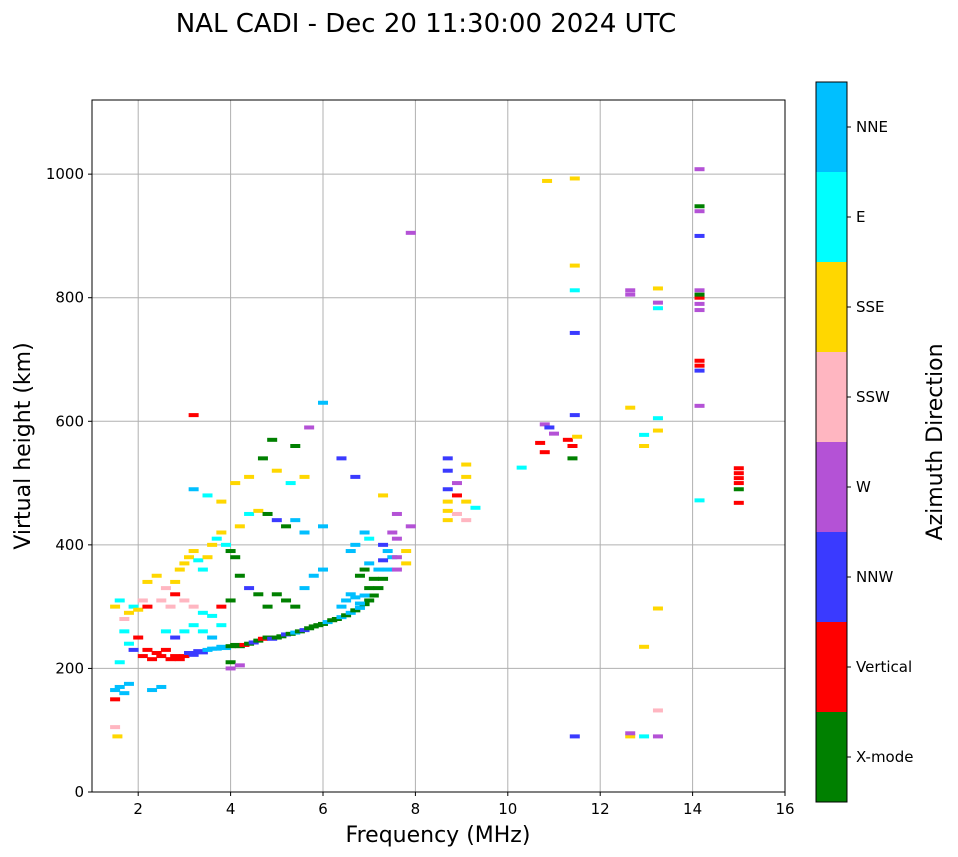 The image size is (958, 857). I want to click on colorbar-label: NNE, so click(872, 127).